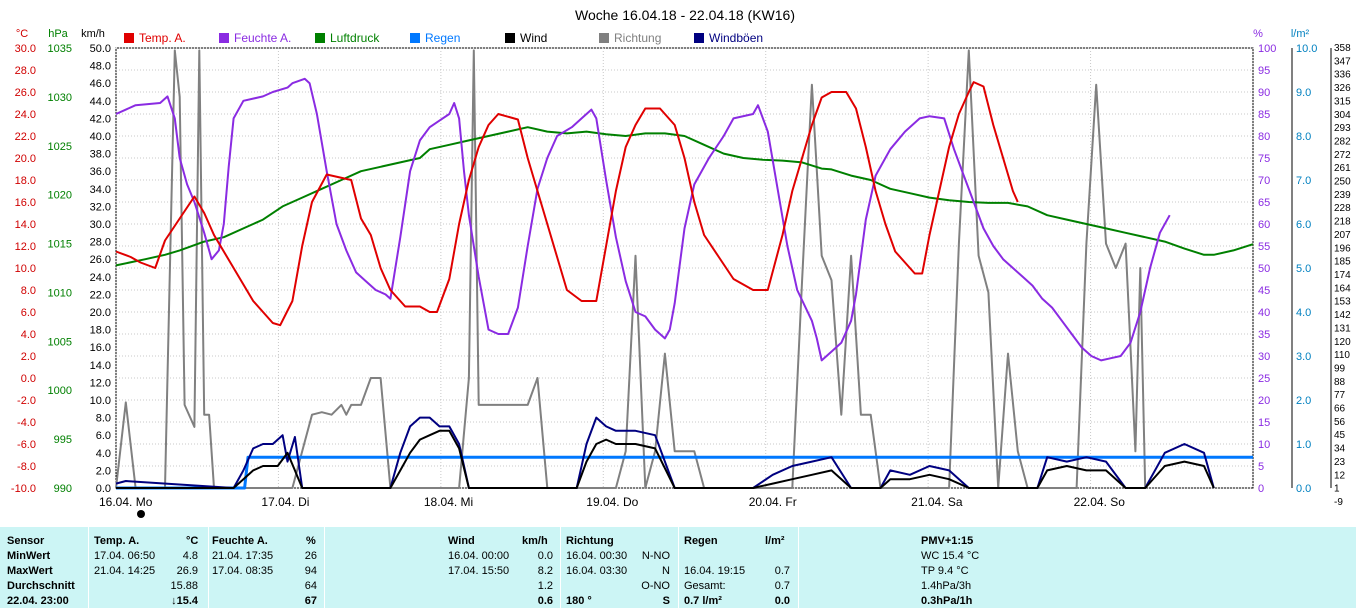 This screenshot has width=1356, height=608. Describe the element at coordinates (30, 571) in the screenshot. I see `row-label: MaxWert` at that location.